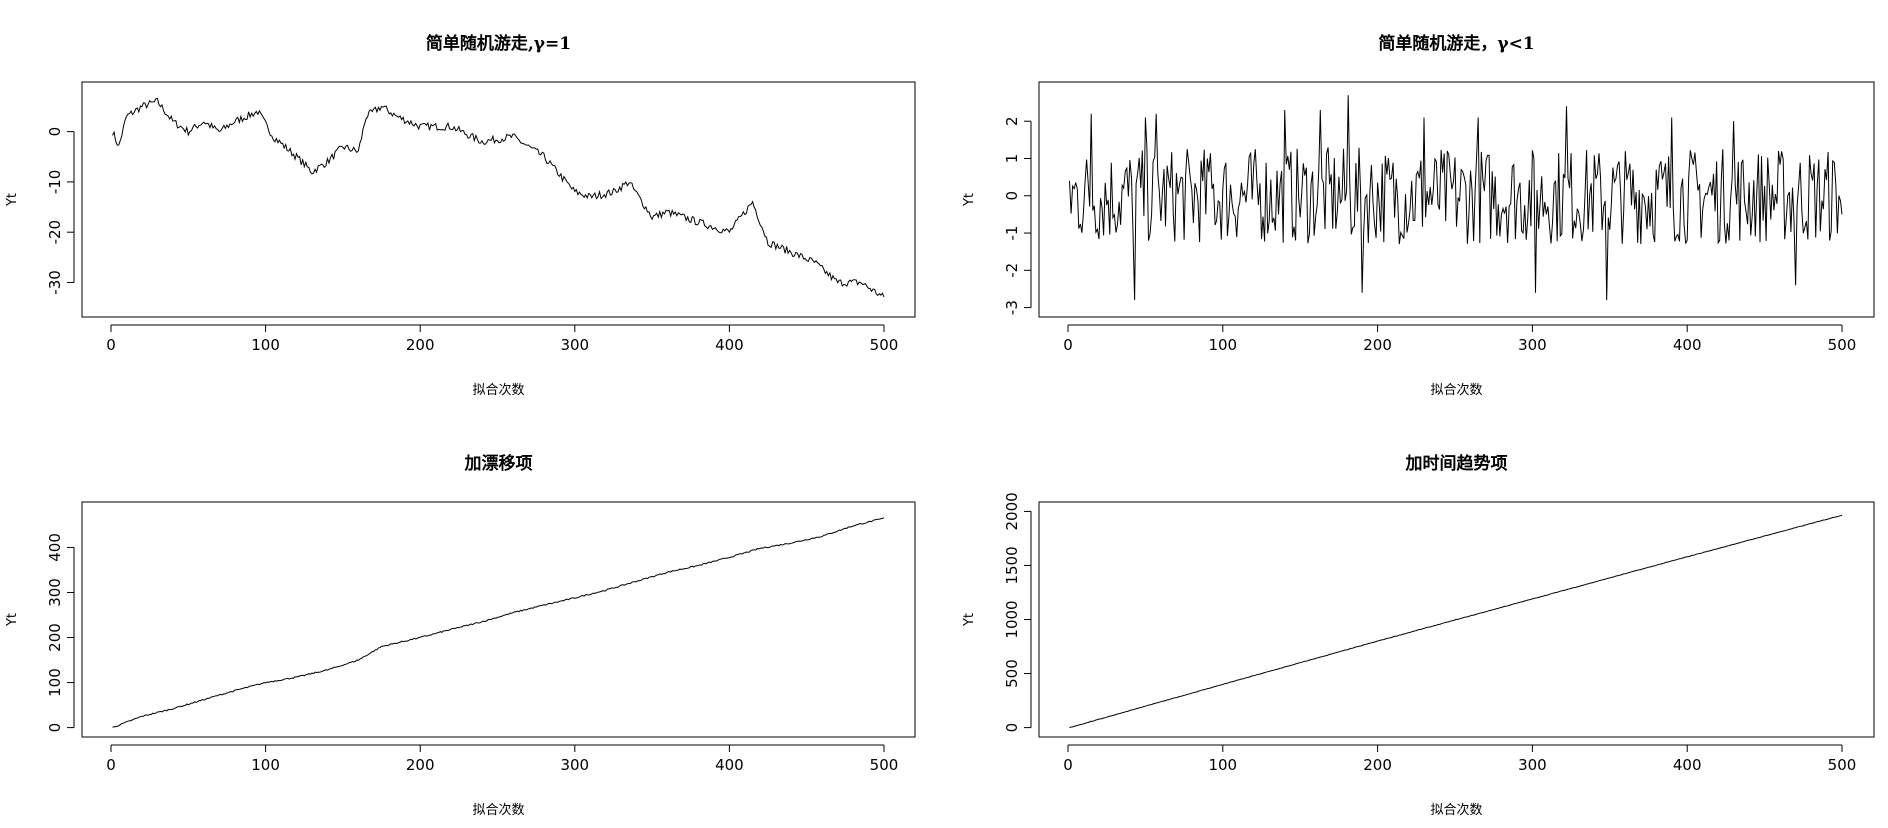 The height and width of the screenshot is (828, 1888). I want to click on chart-title: 简单随机游走,γ=1, so click(498, 43).